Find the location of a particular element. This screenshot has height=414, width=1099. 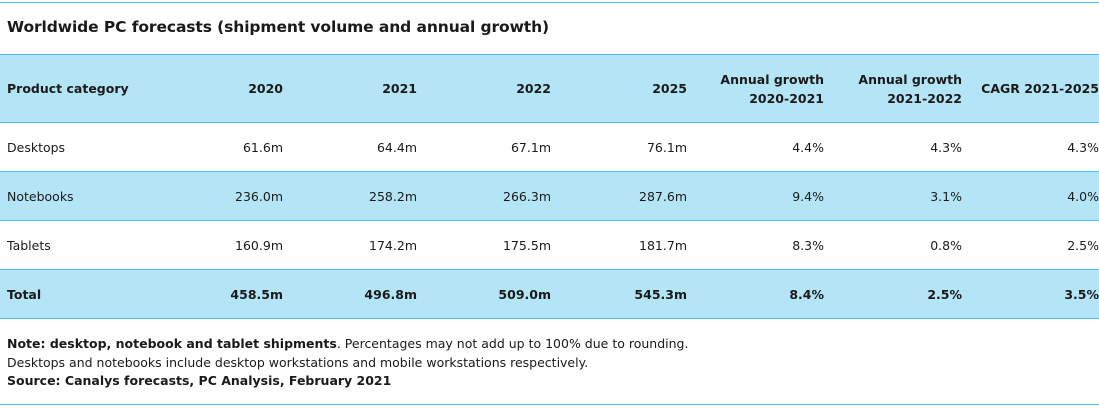

cell-2025: 287.6m is located at coordinates (619, 196).